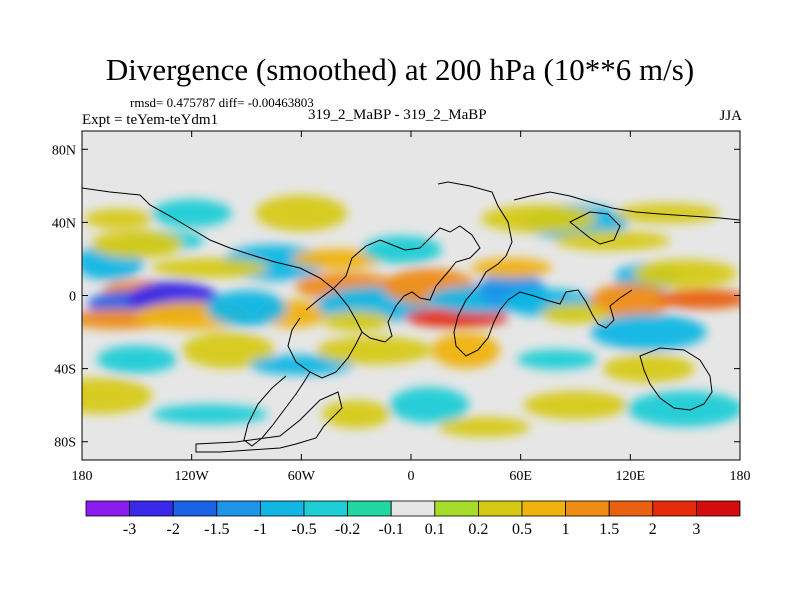  Describe the element at coordinates (192, 476) in the screenshot. I see `x-tick-label: 120W` at that location.